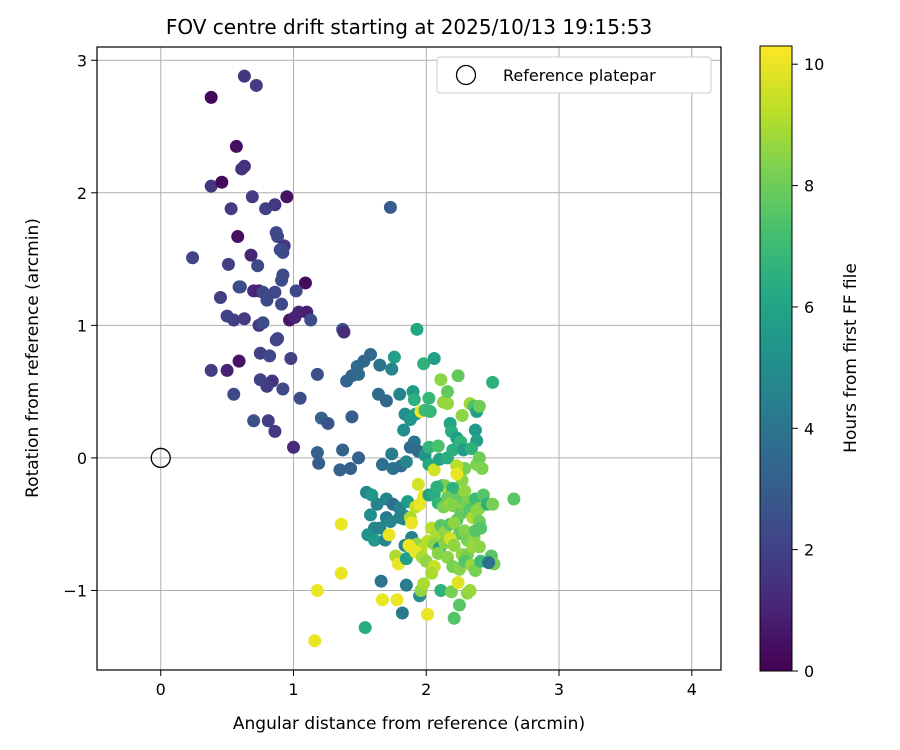 The width and height of the screenshot is (900, 750). Describe the element at coordinates (426, 689) in the screenshot. I see `x-tick-label: 2` at that location.